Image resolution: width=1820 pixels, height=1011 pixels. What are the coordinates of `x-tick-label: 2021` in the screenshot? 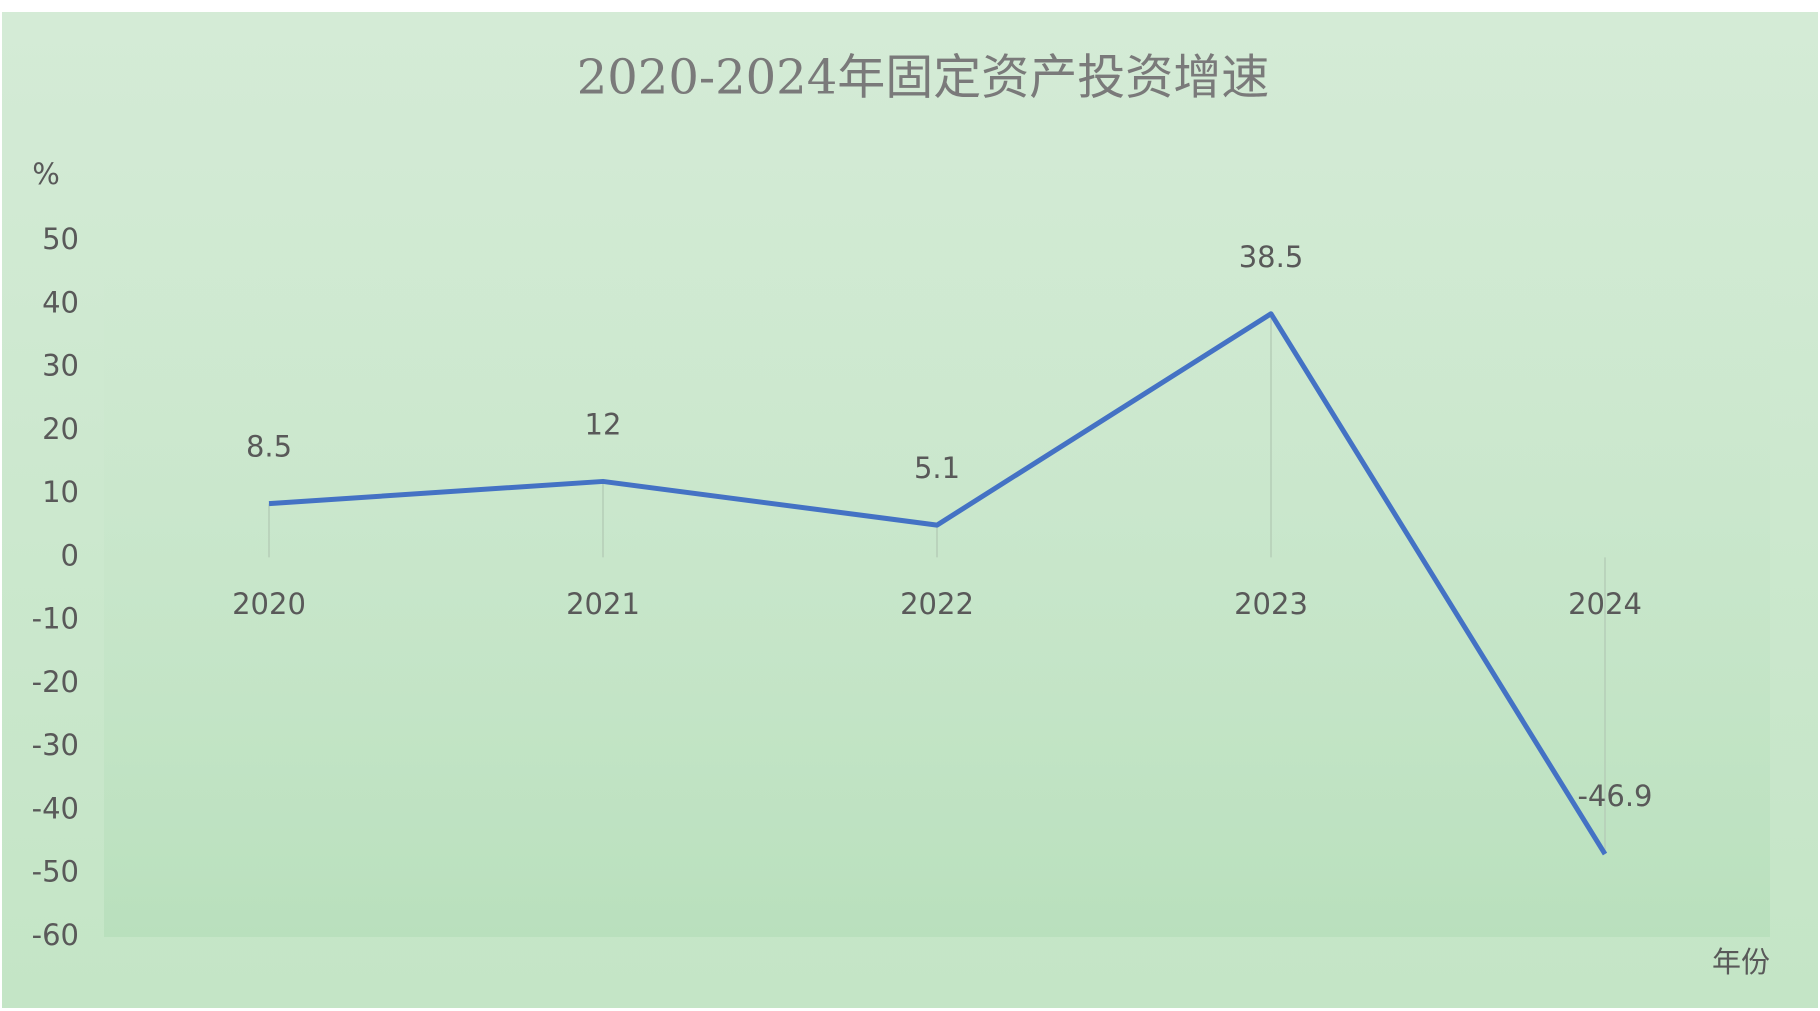 It's located at (603, 604).